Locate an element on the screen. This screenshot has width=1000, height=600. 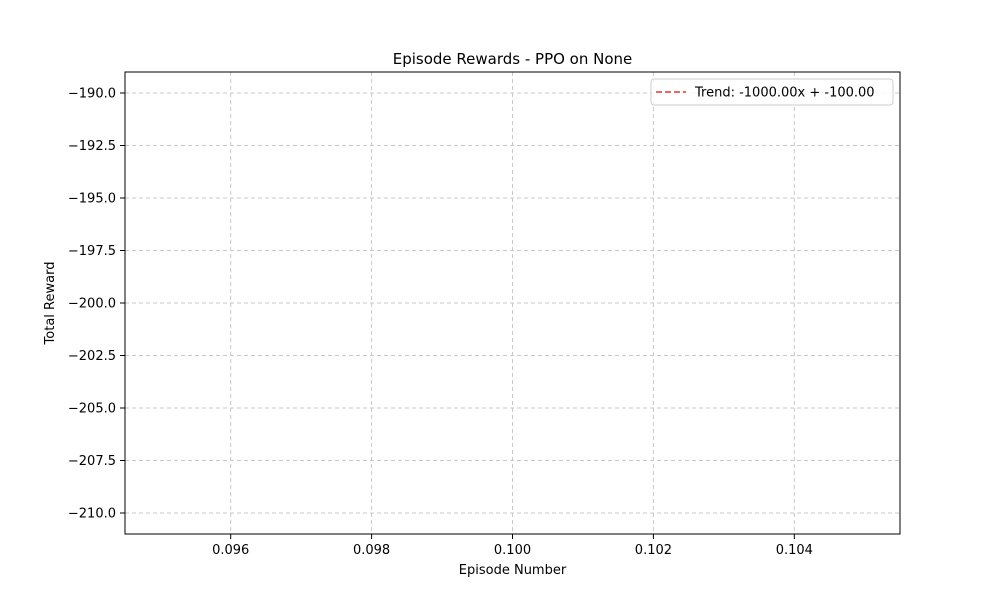
chart-title: Episode Rewards - PPO on None is located at coordinates (513, 59).